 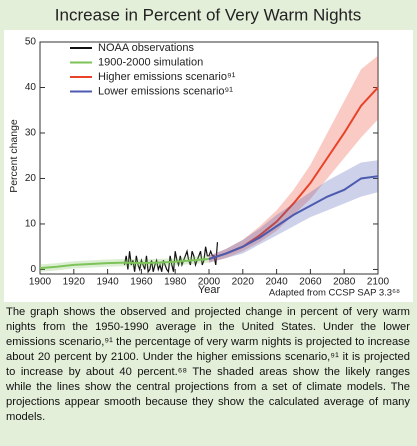 I want to click on x-tick-label: 1920, so click(x=74, y=282).